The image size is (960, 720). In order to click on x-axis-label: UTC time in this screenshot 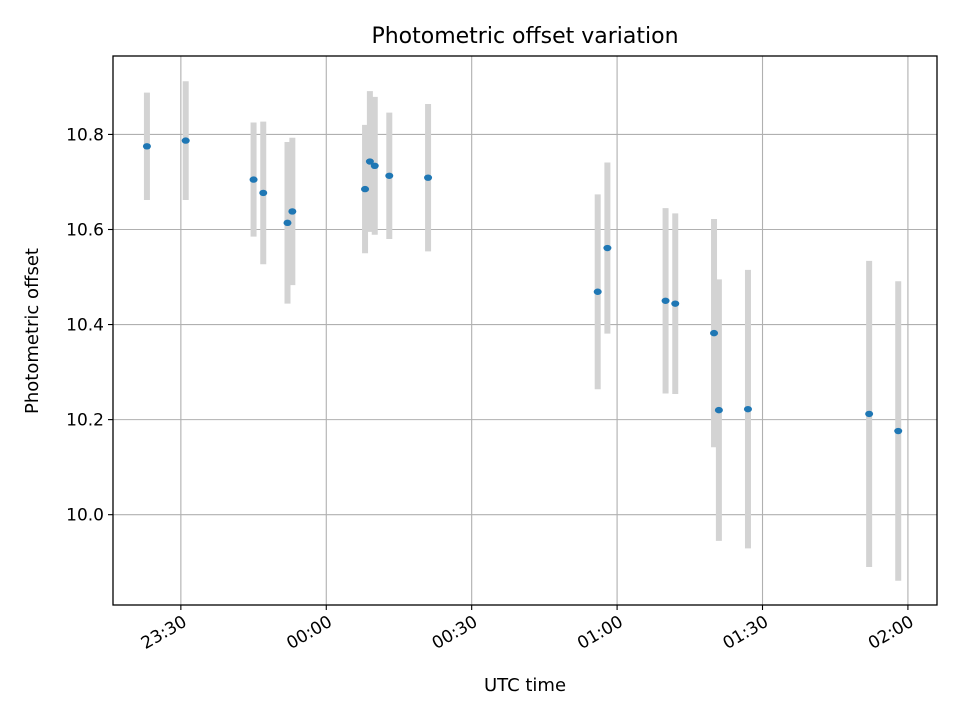, I will do `click(525, 685)`.